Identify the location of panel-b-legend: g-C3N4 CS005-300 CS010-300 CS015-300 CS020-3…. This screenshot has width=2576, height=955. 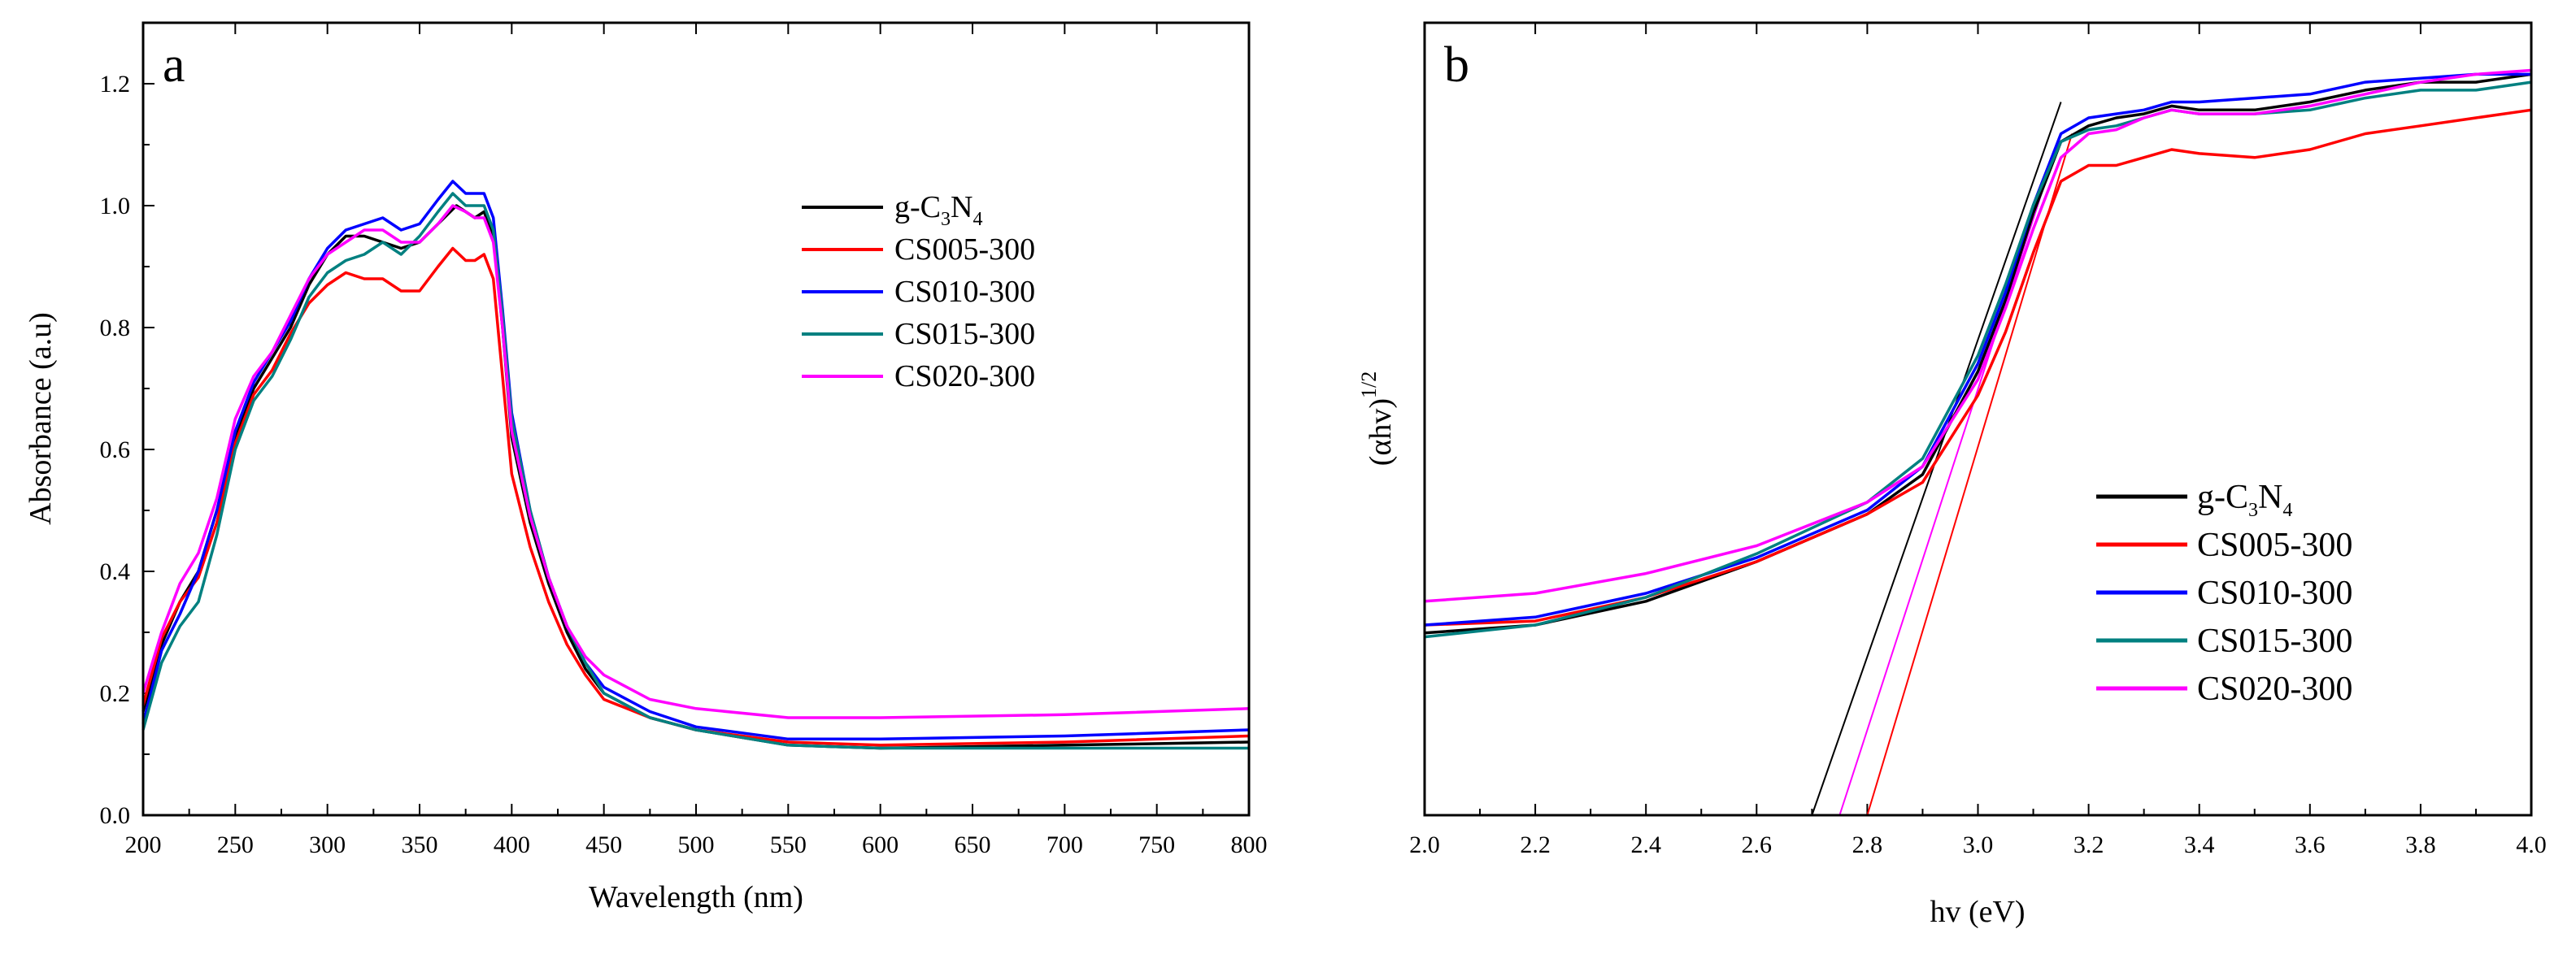
(2224, 593).